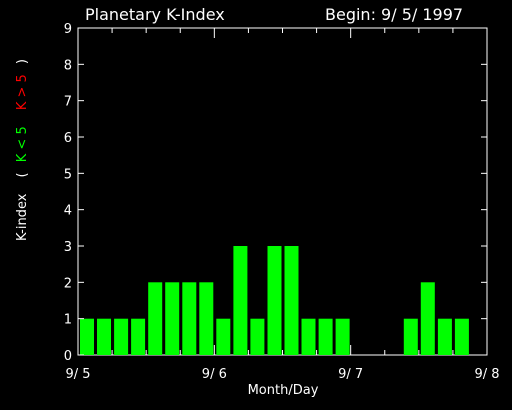 This screenshot has width=512, height=410. What do you see at coordinates (486, 374) in the screenshot?
I see `x-tick-label: 9/ 8` at bounding box center [486, 374].